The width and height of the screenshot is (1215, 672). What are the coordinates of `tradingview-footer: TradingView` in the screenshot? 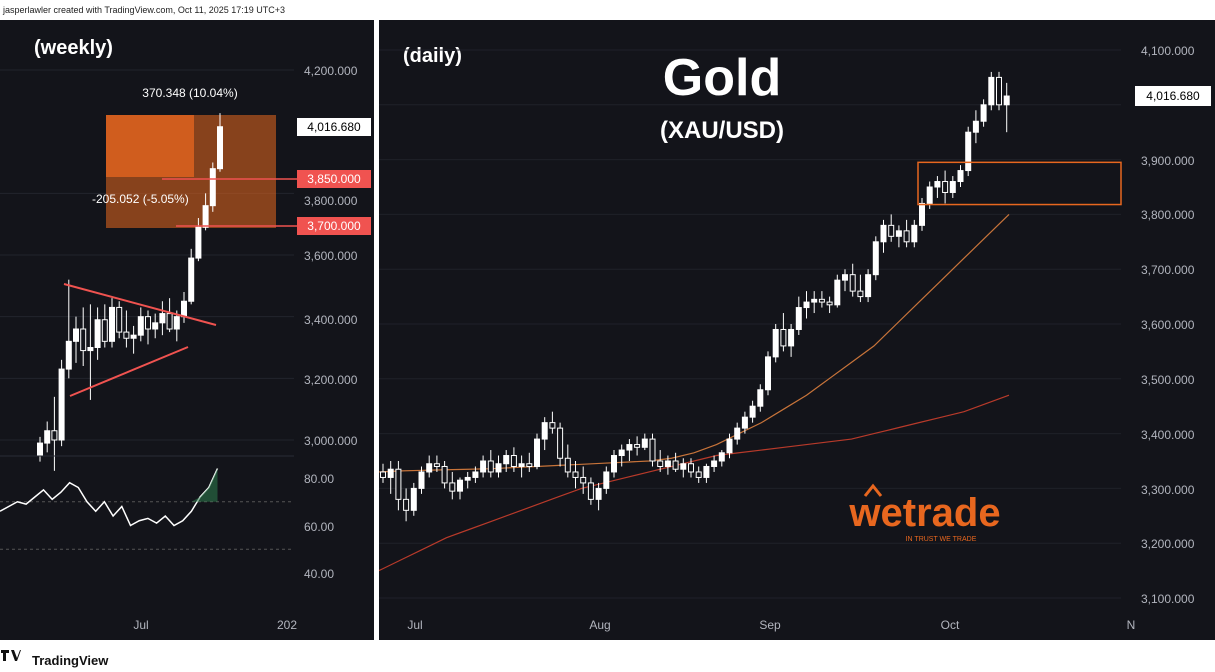 It's located at (152, 660).